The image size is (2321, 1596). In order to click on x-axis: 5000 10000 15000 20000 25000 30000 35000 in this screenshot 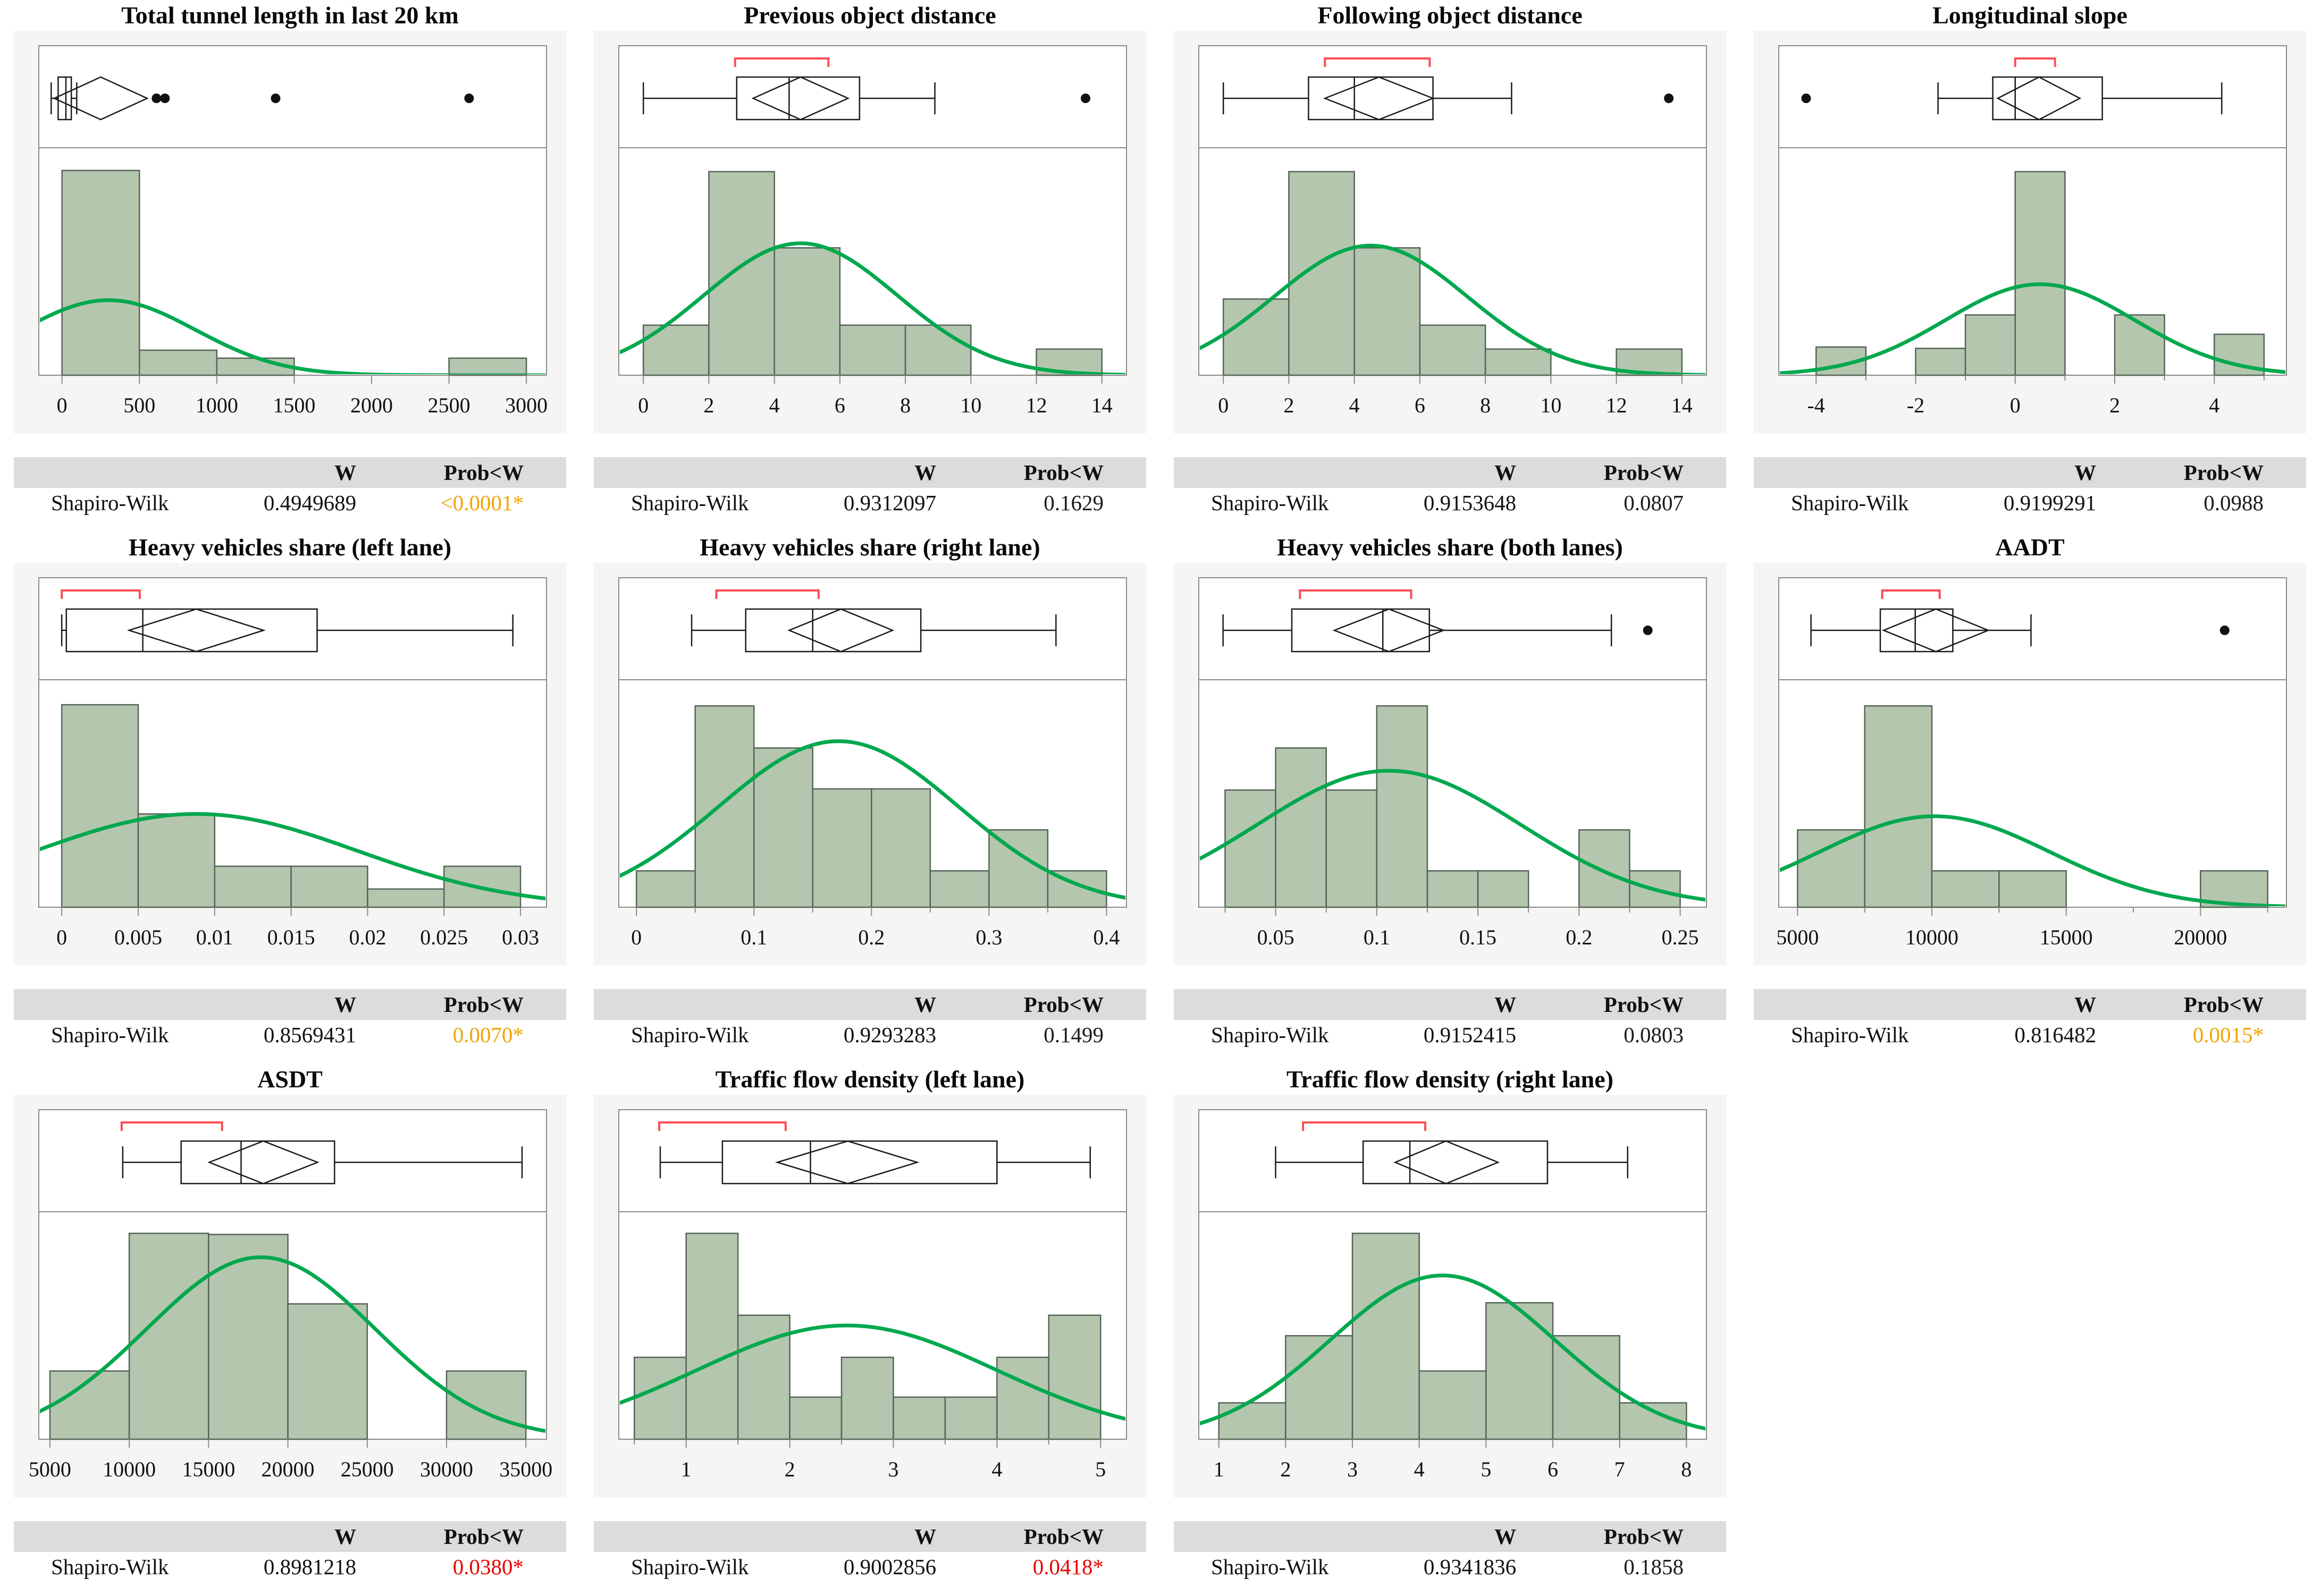, I will do `click(290, 1460)`.